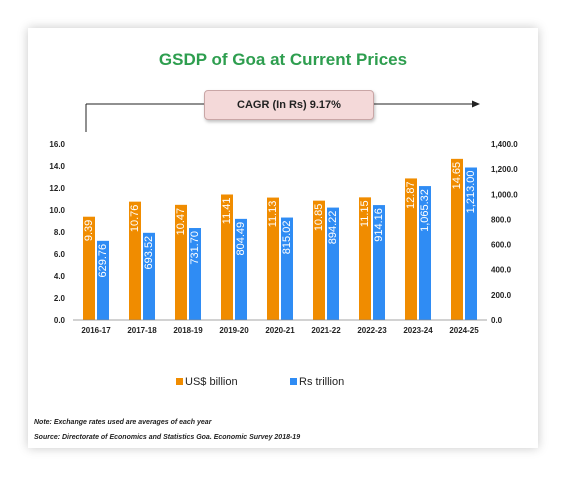 Image resolution: width=563 pixels, height=478 pixels. What do you see at coordinates (425, 210) in the screenshot?
I see `data-label-rs: 1,065.32` at bounding box center [425, 210].